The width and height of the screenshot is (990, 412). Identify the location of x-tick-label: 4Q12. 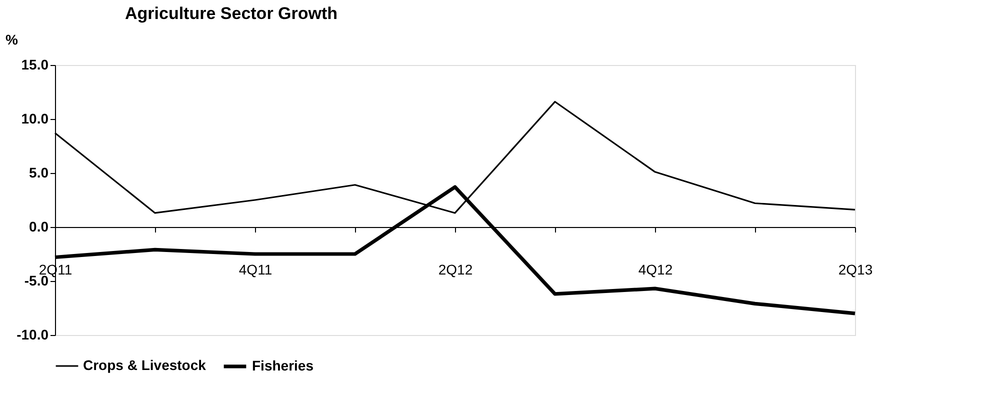
(655, 270).